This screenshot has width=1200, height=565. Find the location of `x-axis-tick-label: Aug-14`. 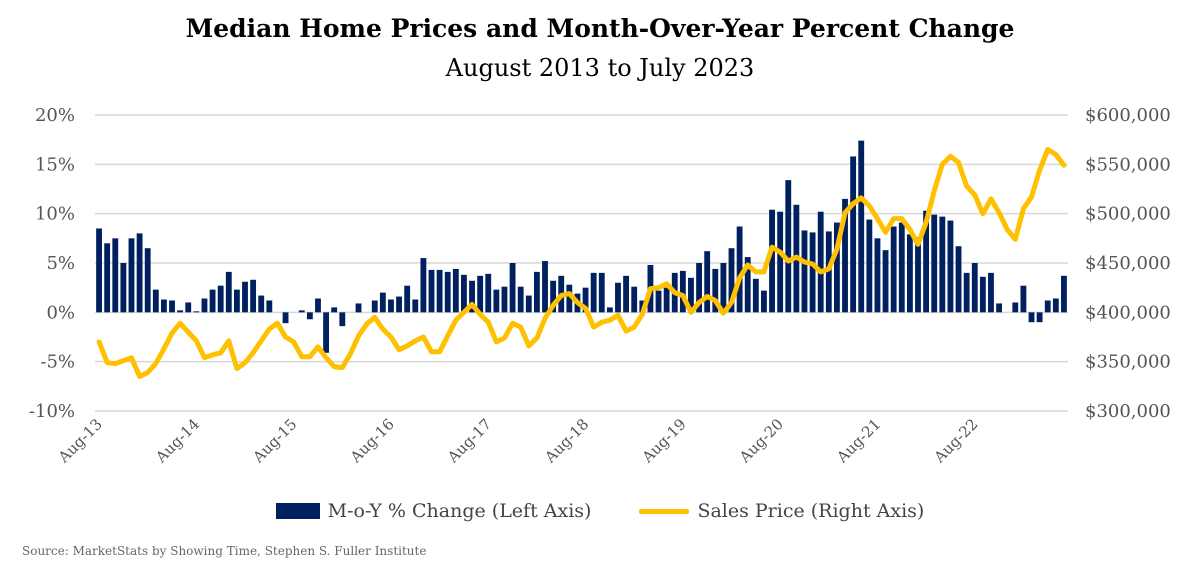

x-axis-tick-label: Aug-14 is located at coordinates (177, 441).